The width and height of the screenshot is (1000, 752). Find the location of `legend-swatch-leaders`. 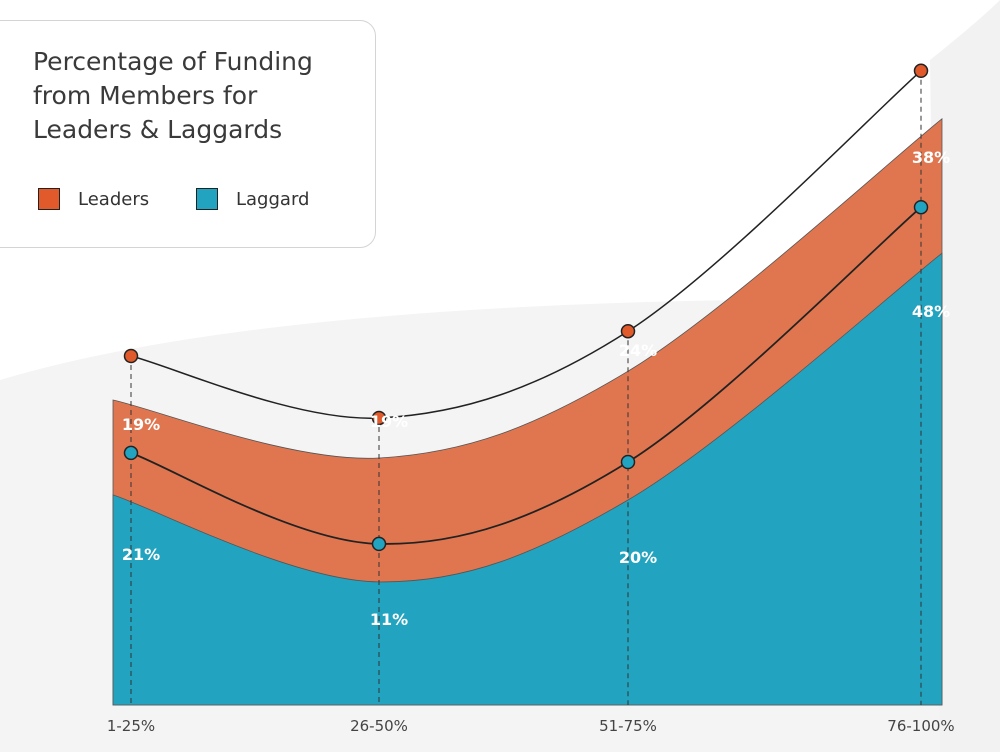

legend-swatch-leaders is located at coordinates (49, 199).